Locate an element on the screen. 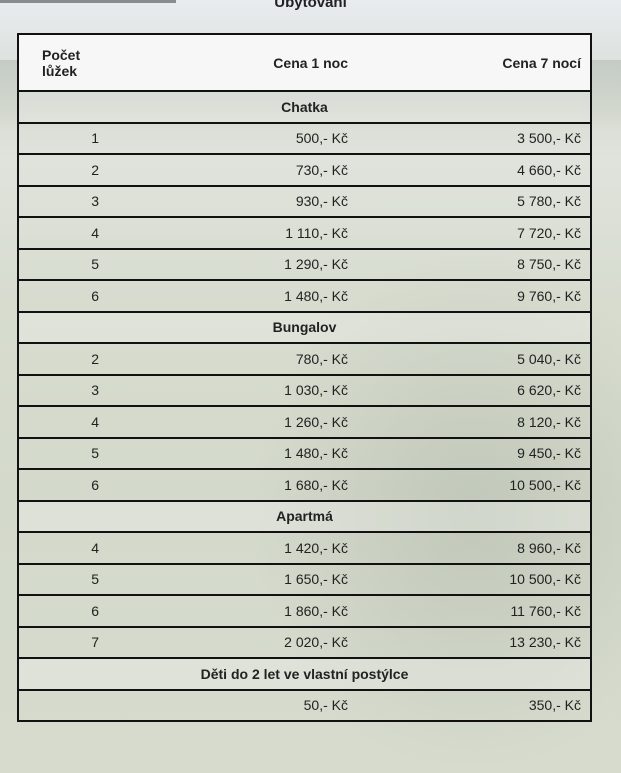 This screenshot has height=773, width=621. section-name: Apartmá is located at coordinates (304, 516).